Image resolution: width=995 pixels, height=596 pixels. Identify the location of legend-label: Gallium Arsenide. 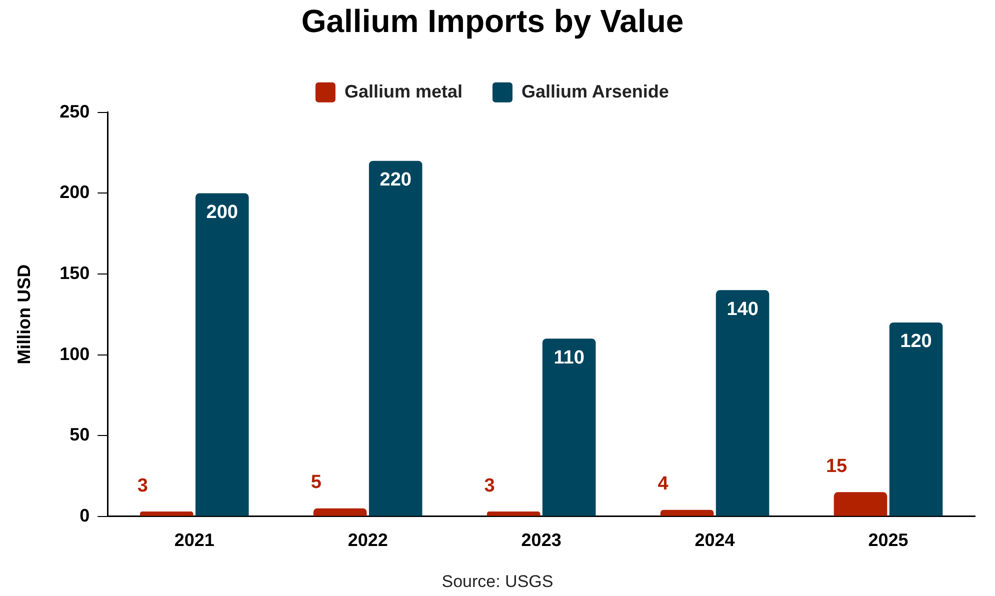
(595, 91).